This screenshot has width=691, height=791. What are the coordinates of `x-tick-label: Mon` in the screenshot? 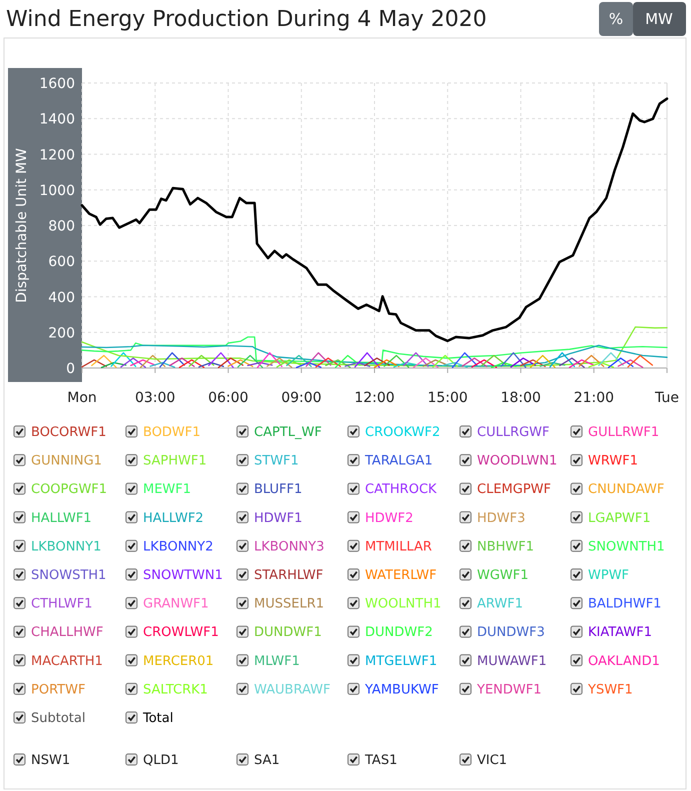 It's located at (82, 398).